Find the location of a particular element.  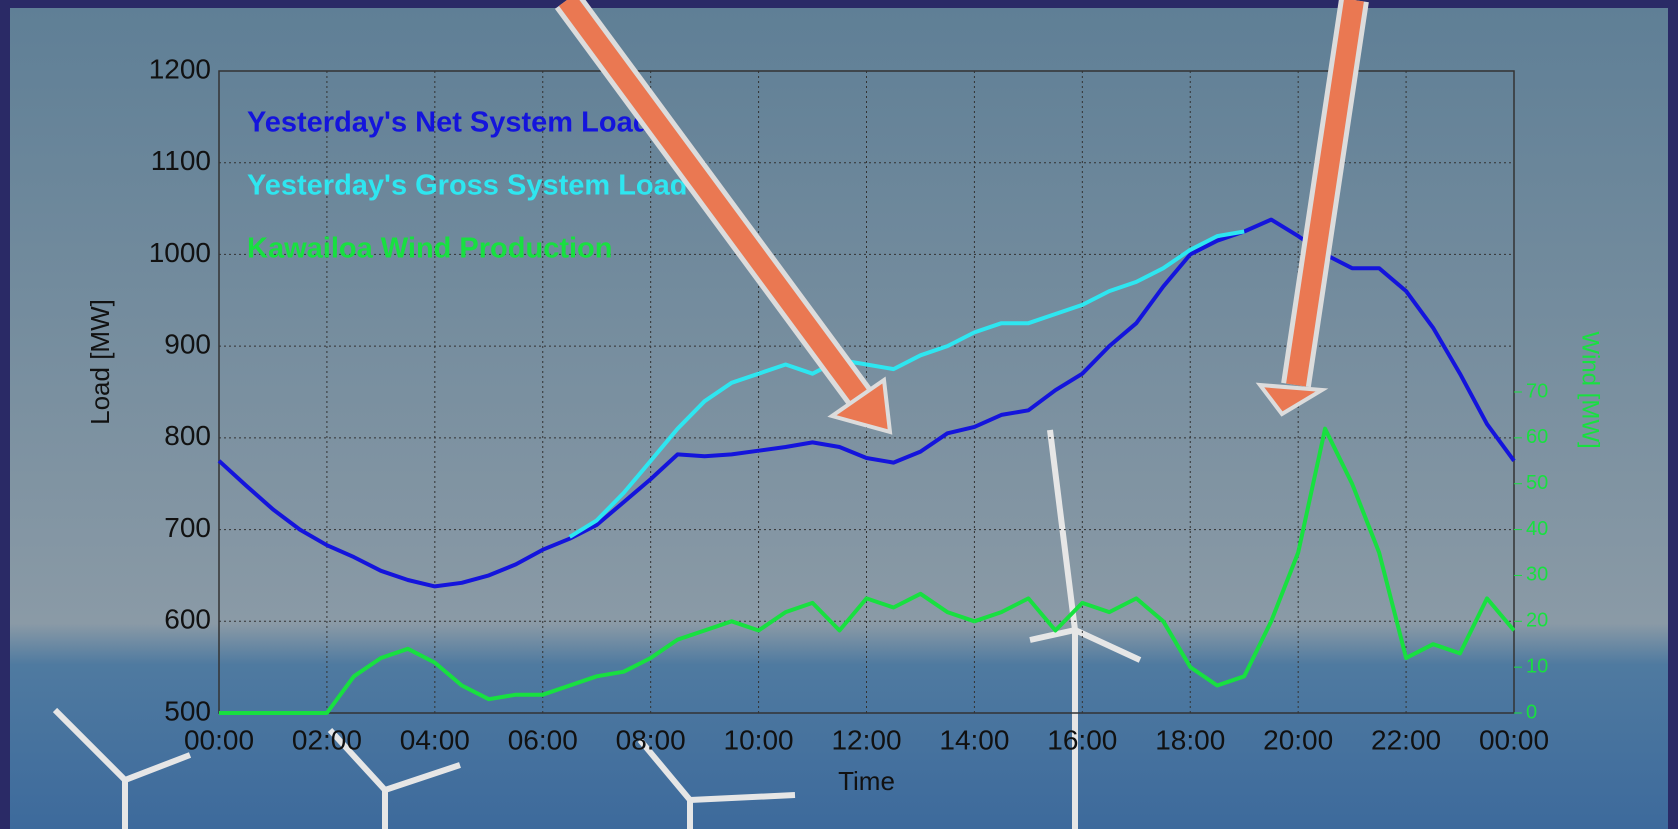

y2-tick-label: 70 is located at coordinates (1537, 391).